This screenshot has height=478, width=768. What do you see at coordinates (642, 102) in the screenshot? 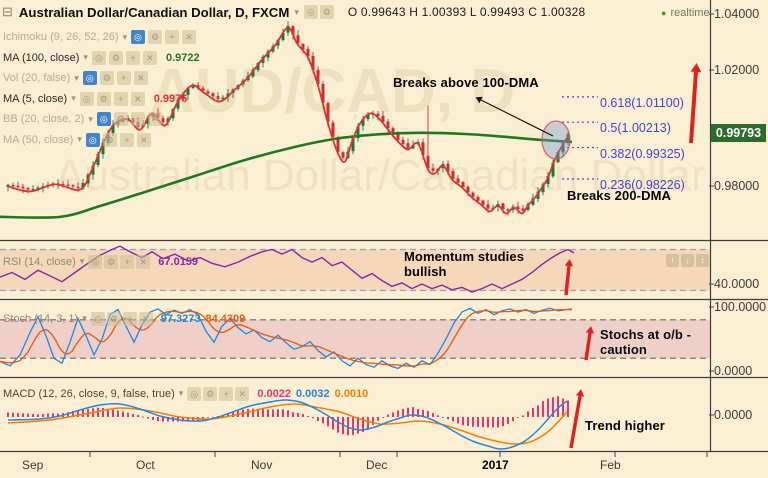
I see `fib-label-0.618: 0.618(1.01100)` at bounding box center [642, 102].